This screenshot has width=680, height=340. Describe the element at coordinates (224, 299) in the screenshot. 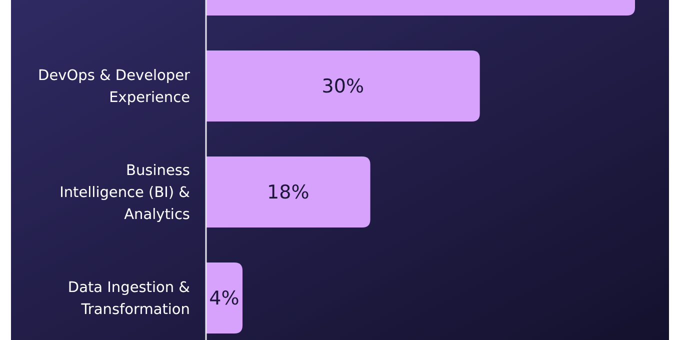

I see `data-label: 4%` at that location.